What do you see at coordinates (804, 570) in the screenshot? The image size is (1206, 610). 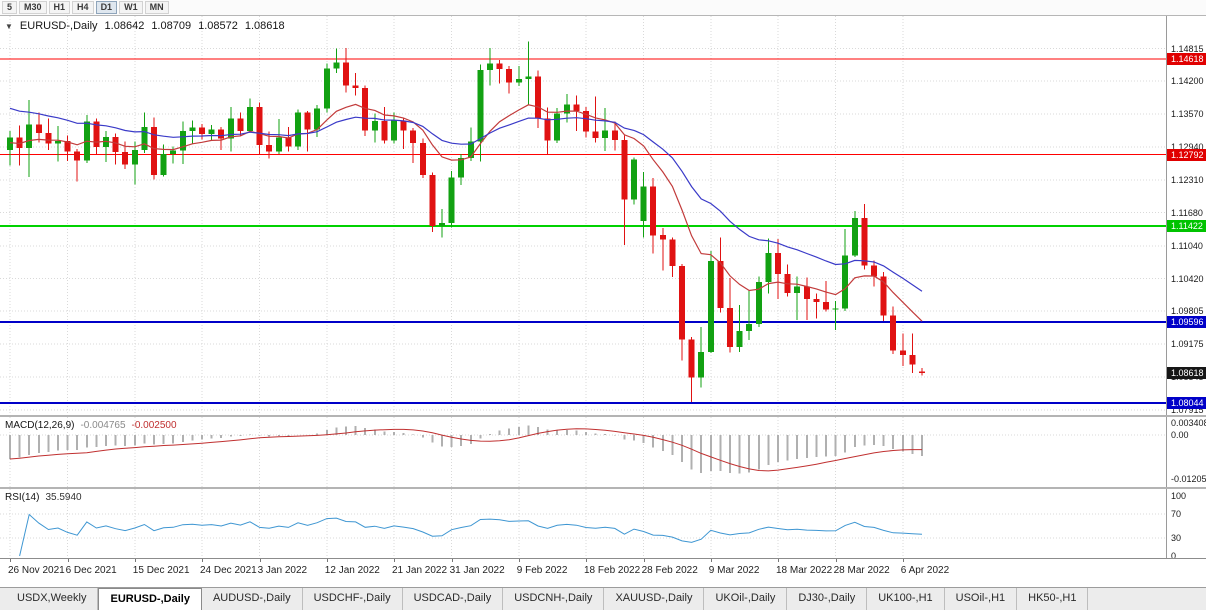 I see `date-label: 18 Mar 2022` at bounding box center [804, 570].